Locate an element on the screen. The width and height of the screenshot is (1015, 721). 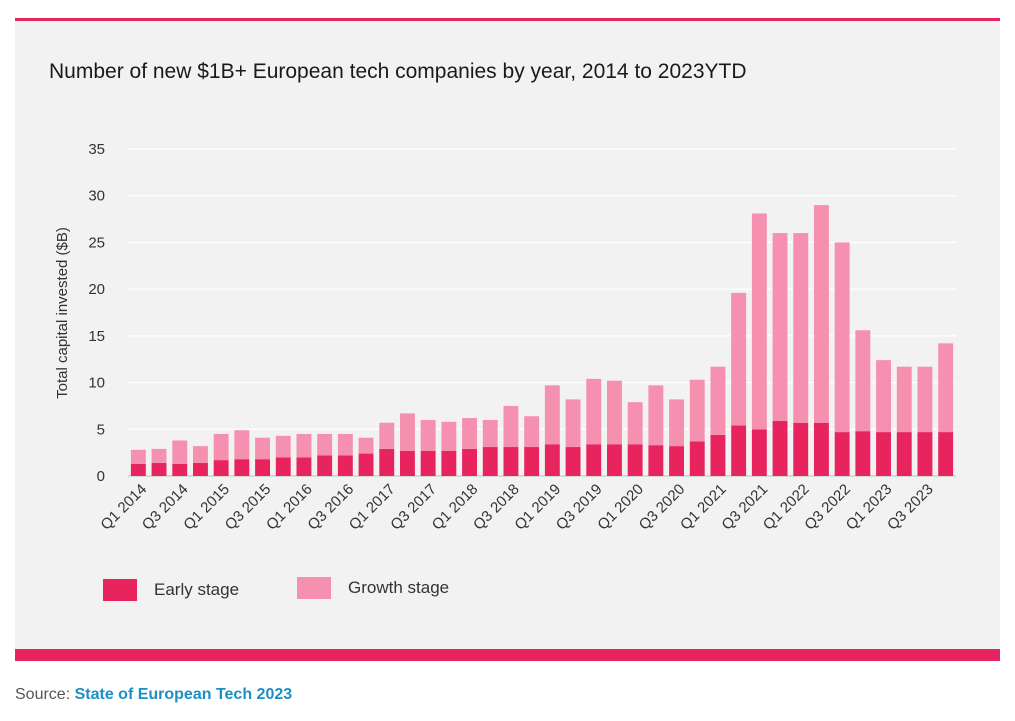
y-tick-label: 25 is located at coordinates (96, 242).